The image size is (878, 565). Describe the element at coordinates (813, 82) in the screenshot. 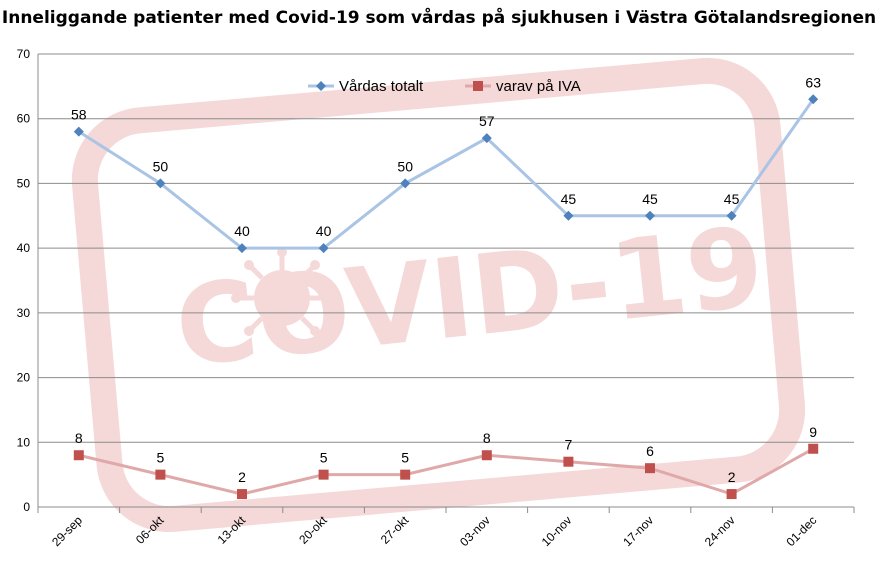

I see `data-label: 63` at that location.